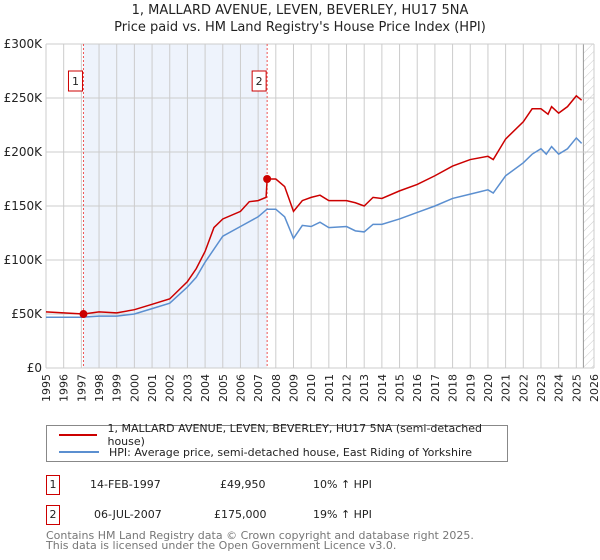  Describe the element at coordinates (347, 388) in the screenshot. I see `x-tick-label: 2012` at that location.